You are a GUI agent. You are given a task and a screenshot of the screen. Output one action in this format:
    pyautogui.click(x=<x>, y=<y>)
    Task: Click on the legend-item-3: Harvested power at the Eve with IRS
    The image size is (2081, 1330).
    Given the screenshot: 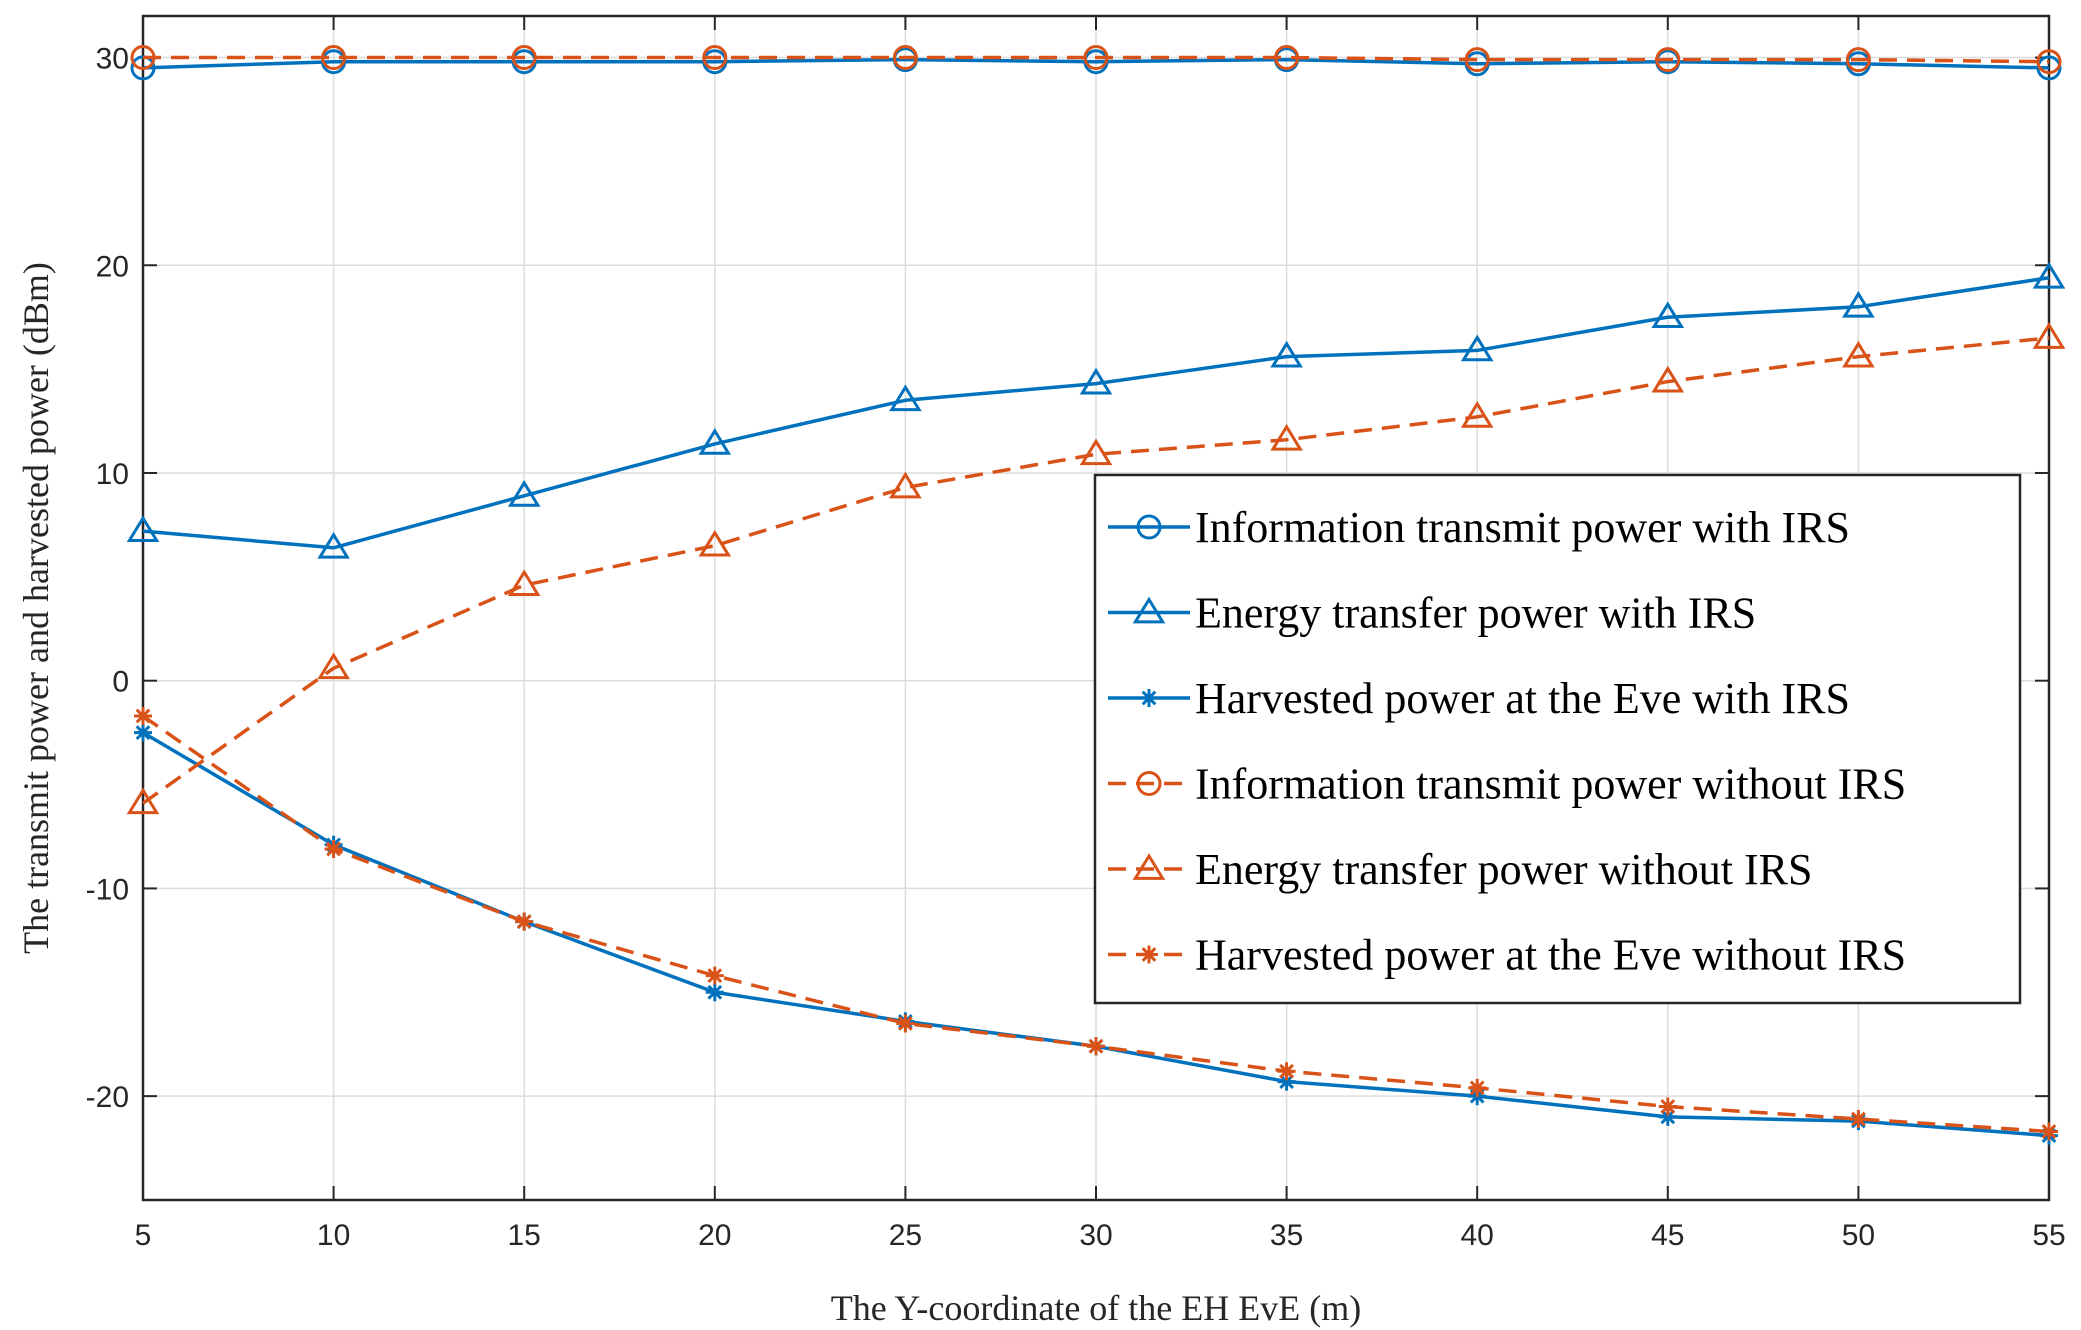 What is the action you would take?
    pyautogui.click(x=1479, y=698)
    